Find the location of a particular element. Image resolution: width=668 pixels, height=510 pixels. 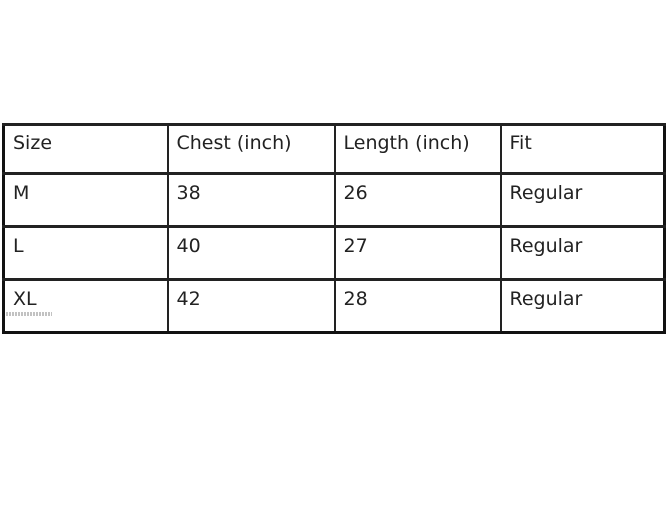

cell-length: 26 is located at coordinates (417, 200).